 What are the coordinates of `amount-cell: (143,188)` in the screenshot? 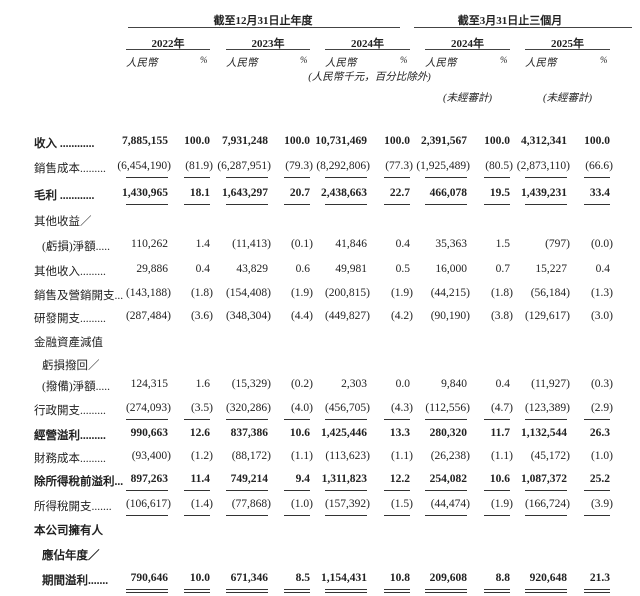 It's located at (148, 293).